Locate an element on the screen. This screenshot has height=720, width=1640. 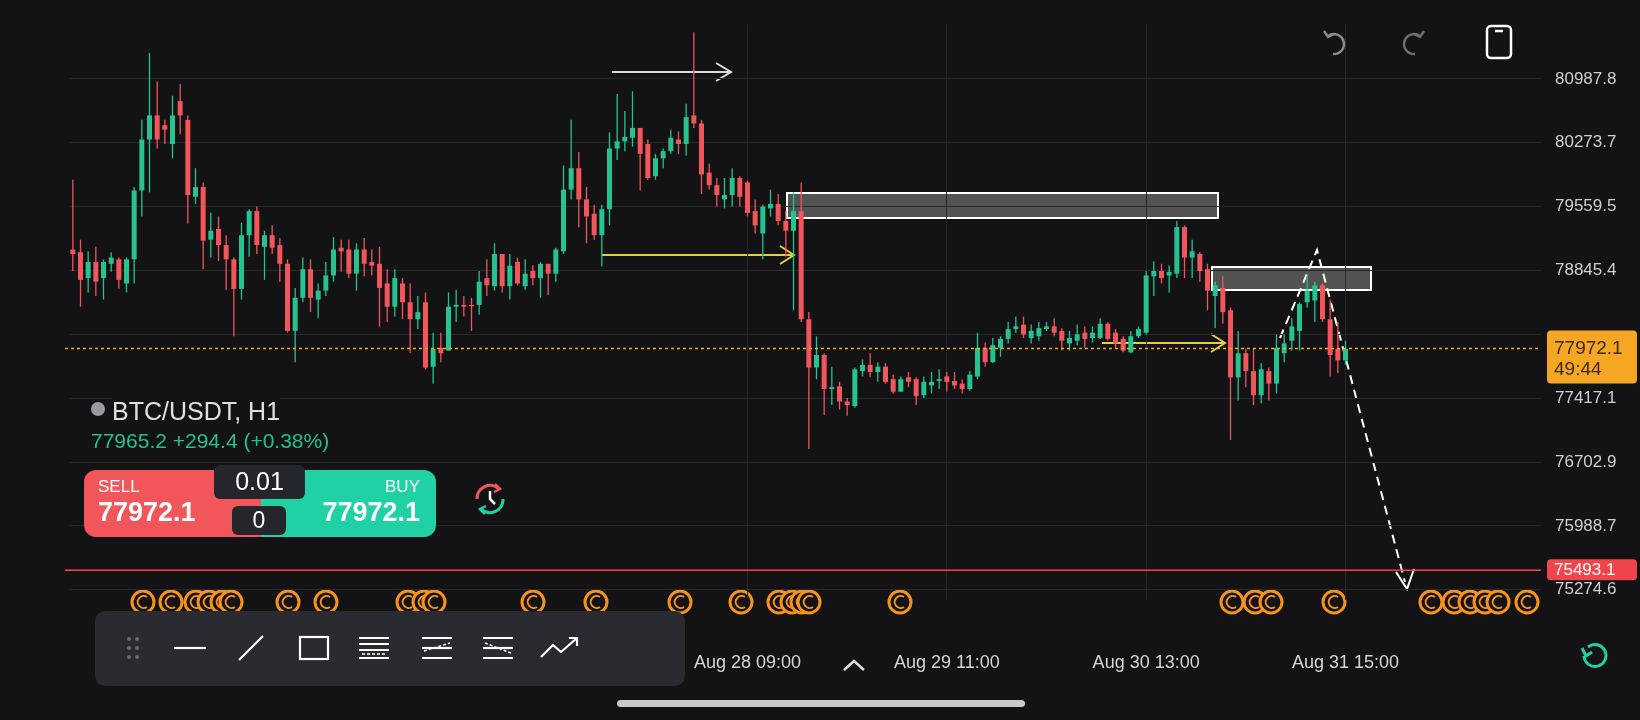
text: 77965.2 +294.4 (+0.38%) is located at coordinates (210, 441).